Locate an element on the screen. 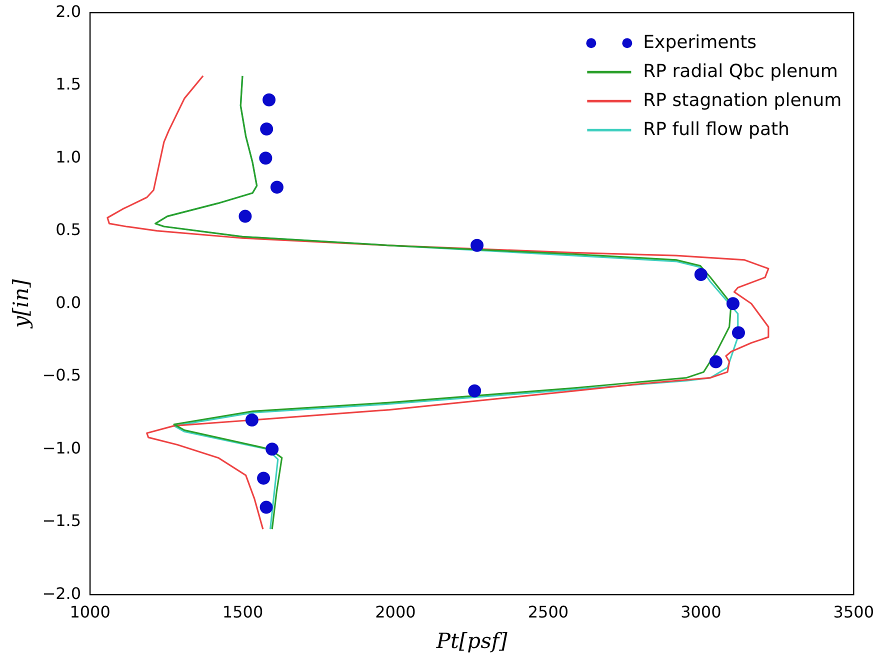 The width and height of the screenshot is (877, 663). y-tick-label: −2.0 is located at coordinates (62, 593).